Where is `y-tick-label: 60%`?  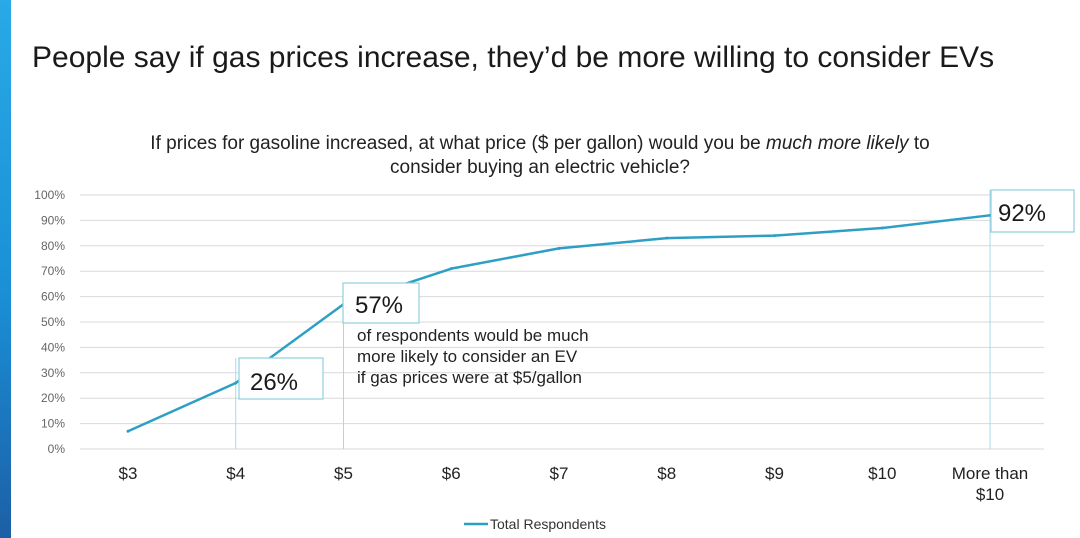
y-tick-label: 60% is located at coordinates (53, 297).